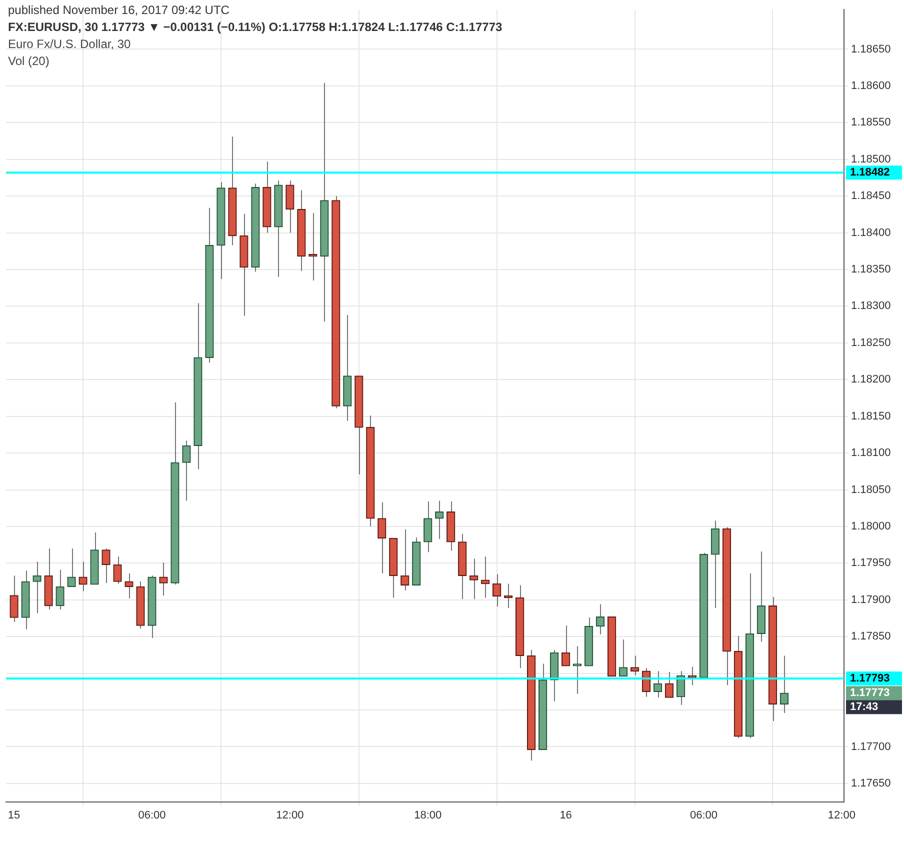 The height and width of the screenshot is (856, 904). Describe the element at coordinates (864, 707) in the screenshot. I see `text: 17:43` at that location.